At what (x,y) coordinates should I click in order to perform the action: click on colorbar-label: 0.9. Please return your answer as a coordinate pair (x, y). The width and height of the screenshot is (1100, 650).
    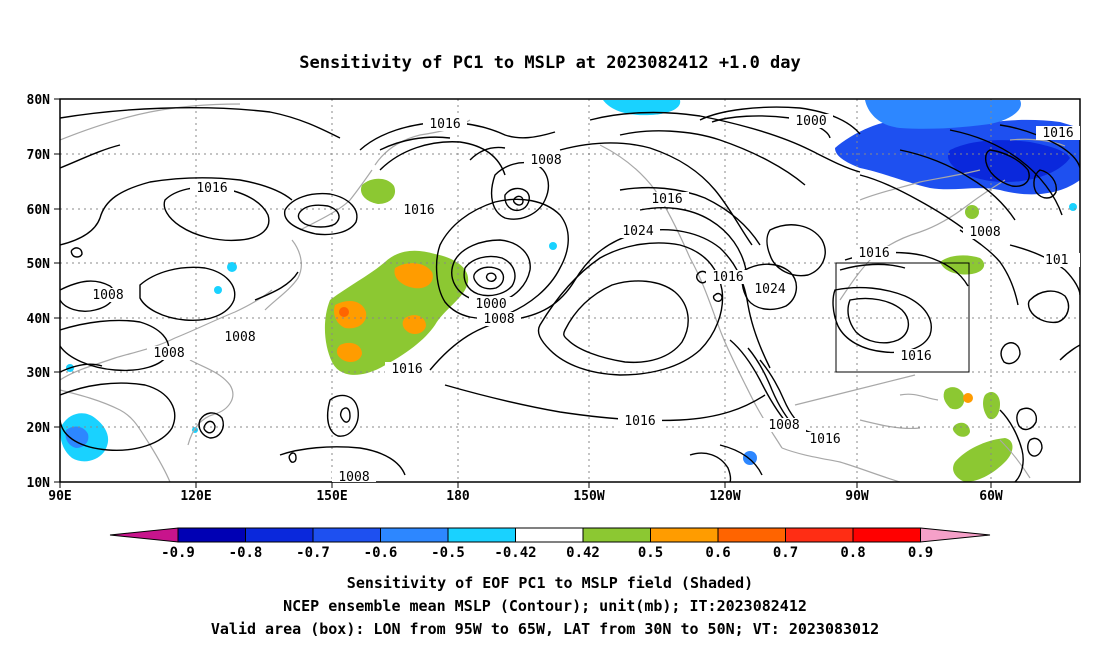
    Looking at the image, I should click on (920, 553).